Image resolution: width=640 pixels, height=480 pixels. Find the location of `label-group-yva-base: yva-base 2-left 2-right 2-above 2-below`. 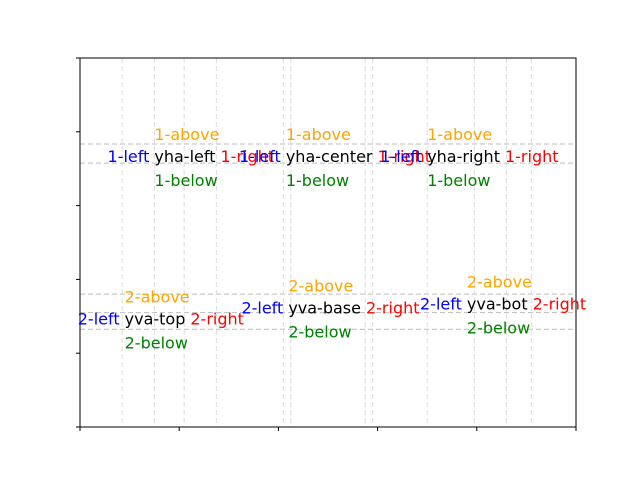

label-group-yva-base: yva-base 2-left 2-right 2-above 2-below is located at coordinates (330, 308).